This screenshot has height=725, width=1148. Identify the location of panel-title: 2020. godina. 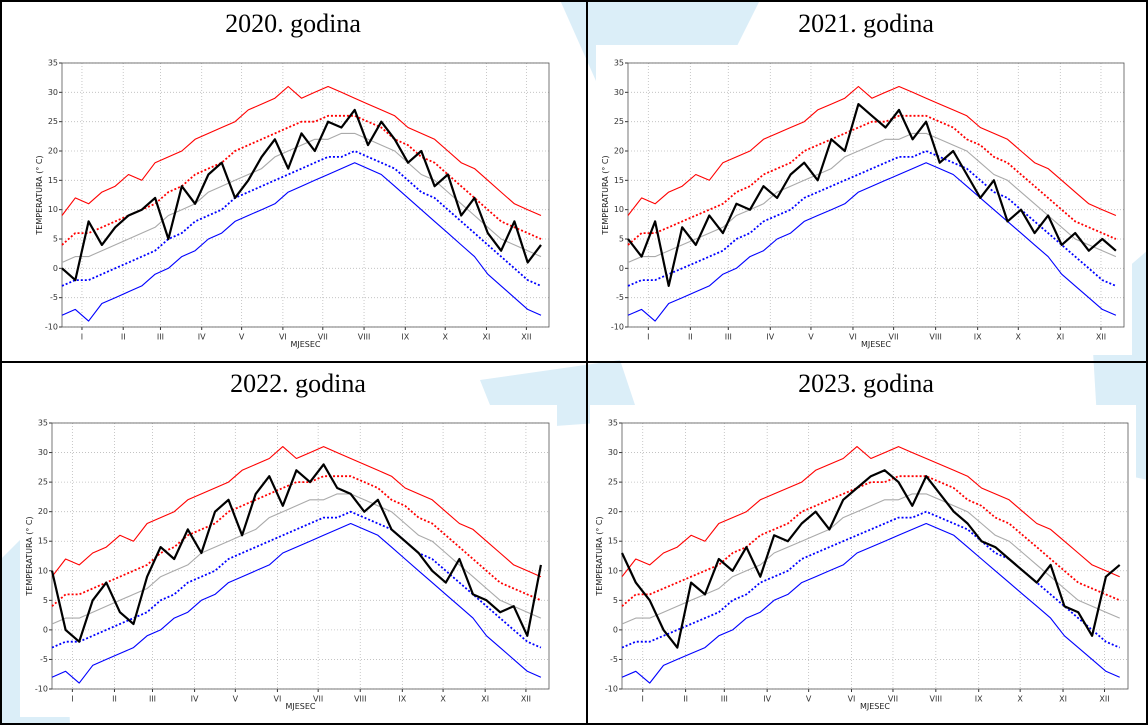
(293, 23).